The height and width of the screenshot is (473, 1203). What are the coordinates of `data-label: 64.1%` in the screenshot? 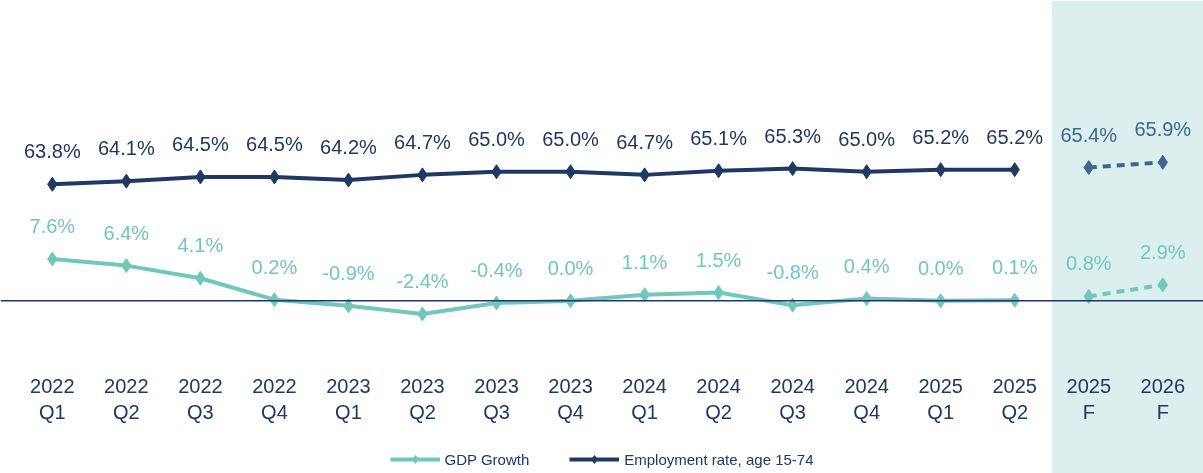 It's located at (126, 148).